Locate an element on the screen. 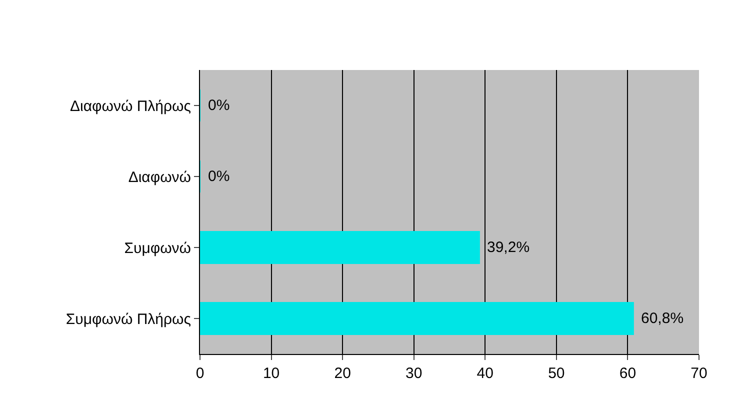 The width and height of the screenshot is (729, 419). y-tick-label: Συμφωνώ is located at coordinates (158, 248).